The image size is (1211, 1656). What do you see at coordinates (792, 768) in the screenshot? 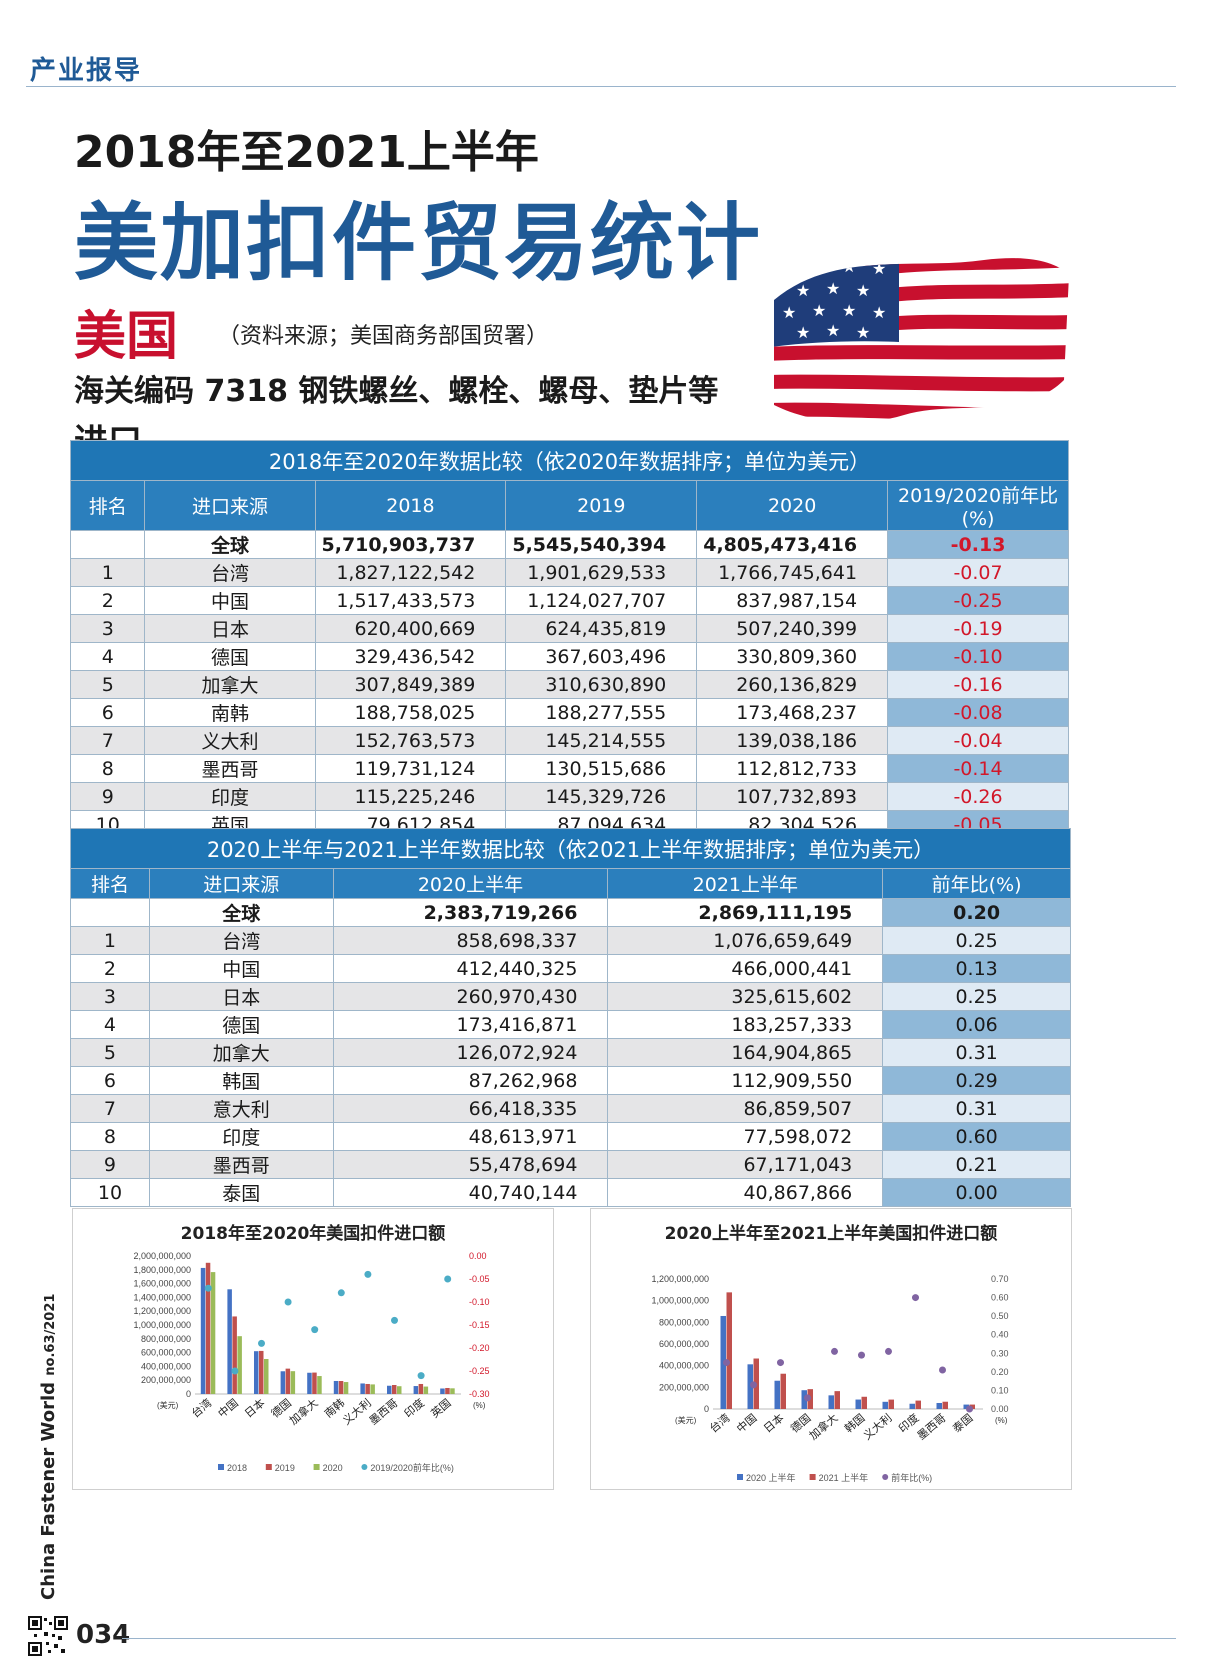
I see `value-2020-cell: 112,812,733` at bounding box center [792, 768].